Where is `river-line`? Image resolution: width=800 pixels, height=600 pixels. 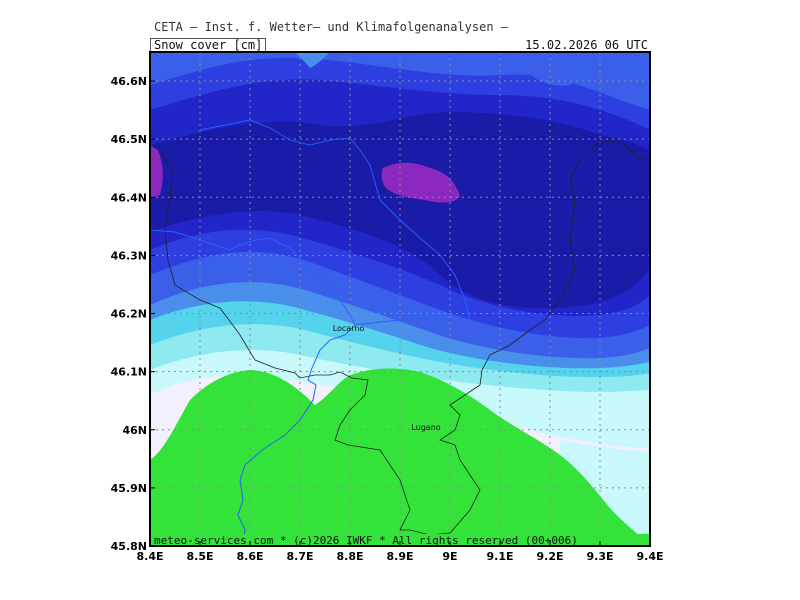
river-line is located at coordinates (253, 387).